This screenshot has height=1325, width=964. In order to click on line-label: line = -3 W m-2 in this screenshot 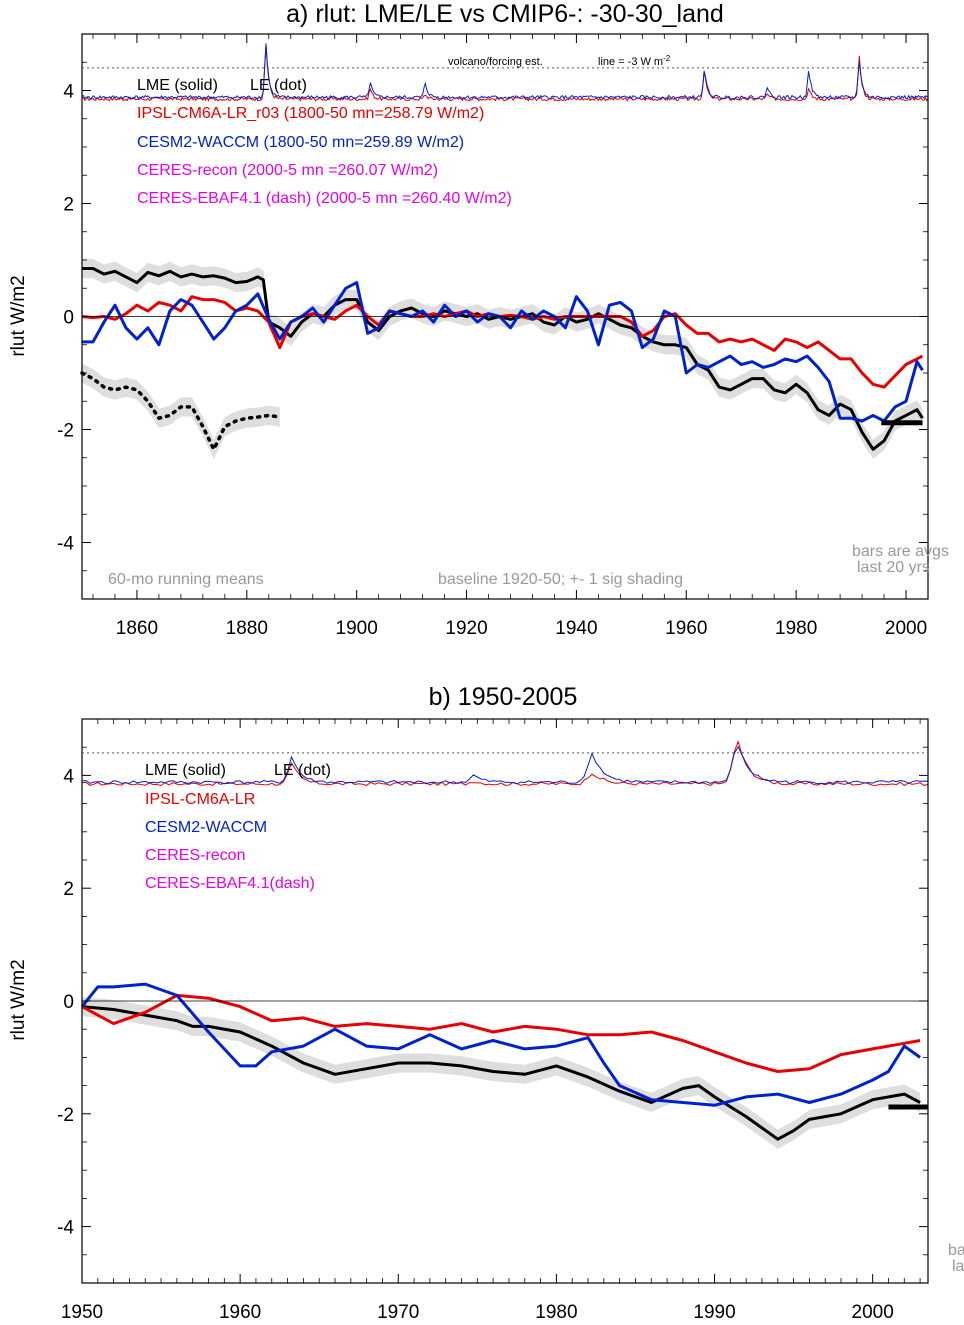, I will do `click(634, 61)`.